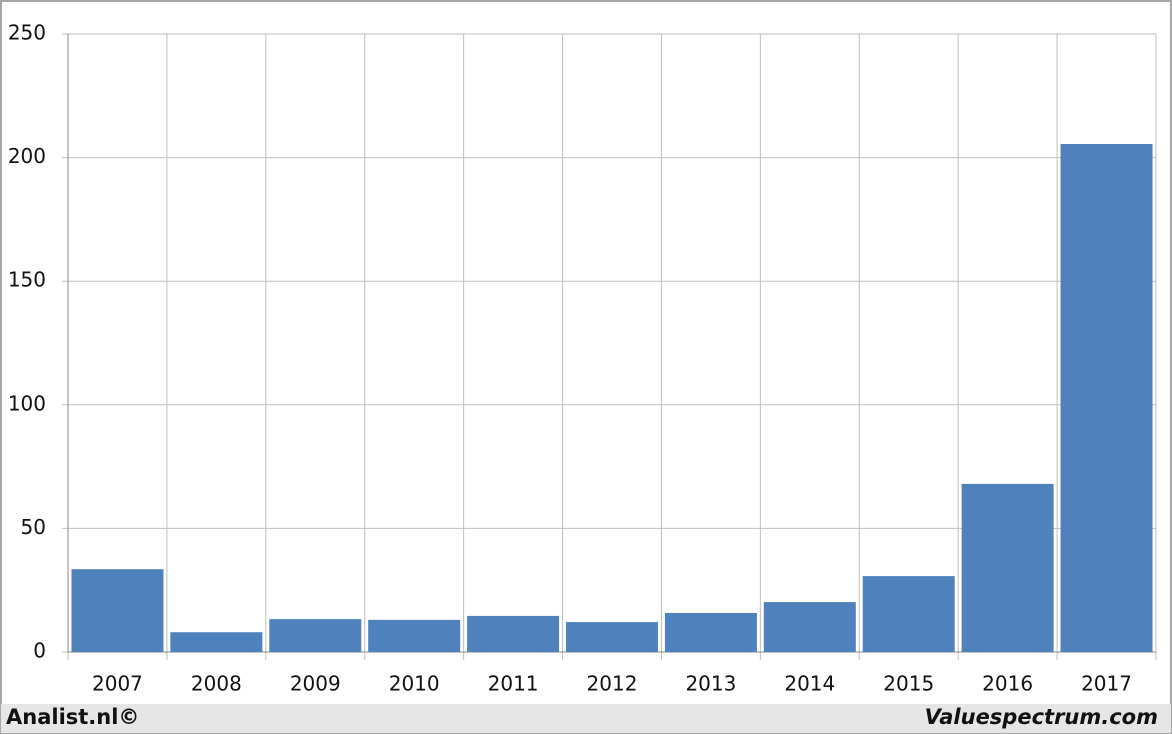  I want to click on x-tick-label: 2011, so click(513, 684).